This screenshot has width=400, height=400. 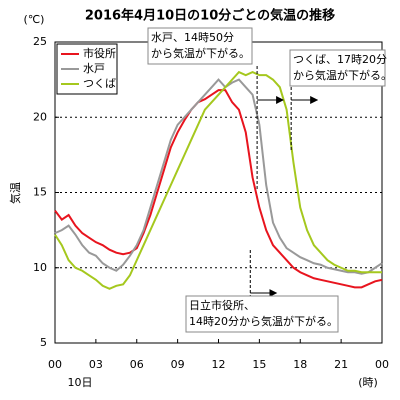 I want to click on legend-label: 市役所, so click(x=99, y=53).